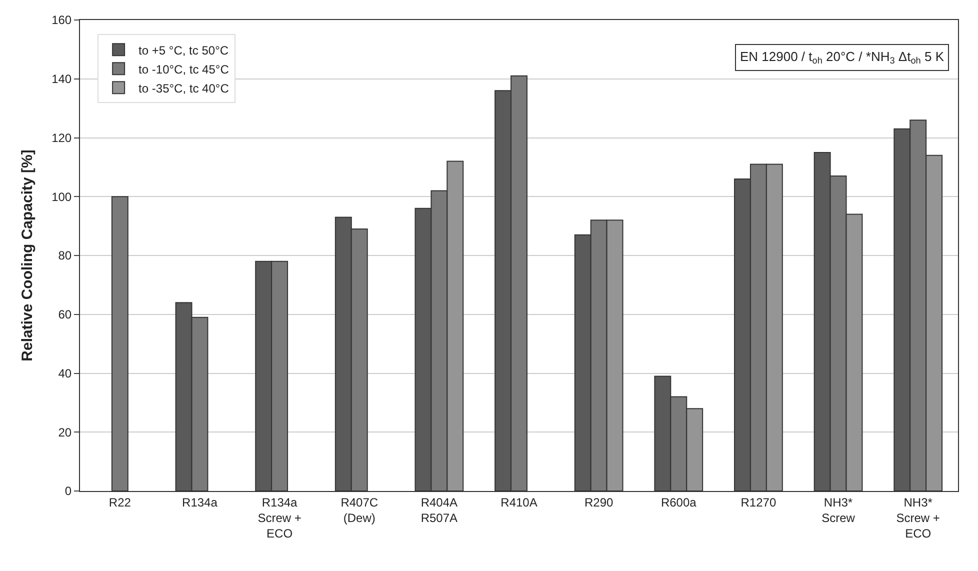  I want to click on x-tick-label: R290, so click(599, 502).